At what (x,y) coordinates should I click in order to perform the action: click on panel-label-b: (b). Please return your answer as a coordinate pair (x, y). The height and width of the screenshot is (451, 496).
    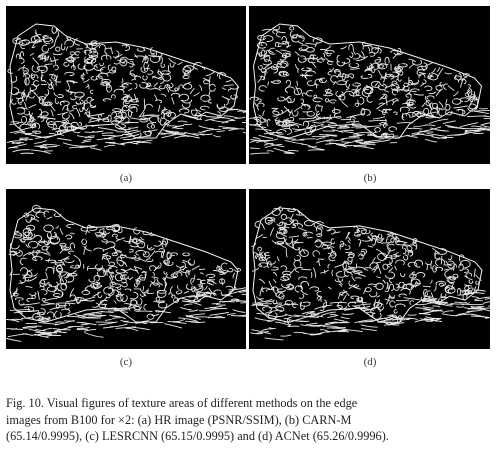
    Looking at the image, I should click on (370, 178).